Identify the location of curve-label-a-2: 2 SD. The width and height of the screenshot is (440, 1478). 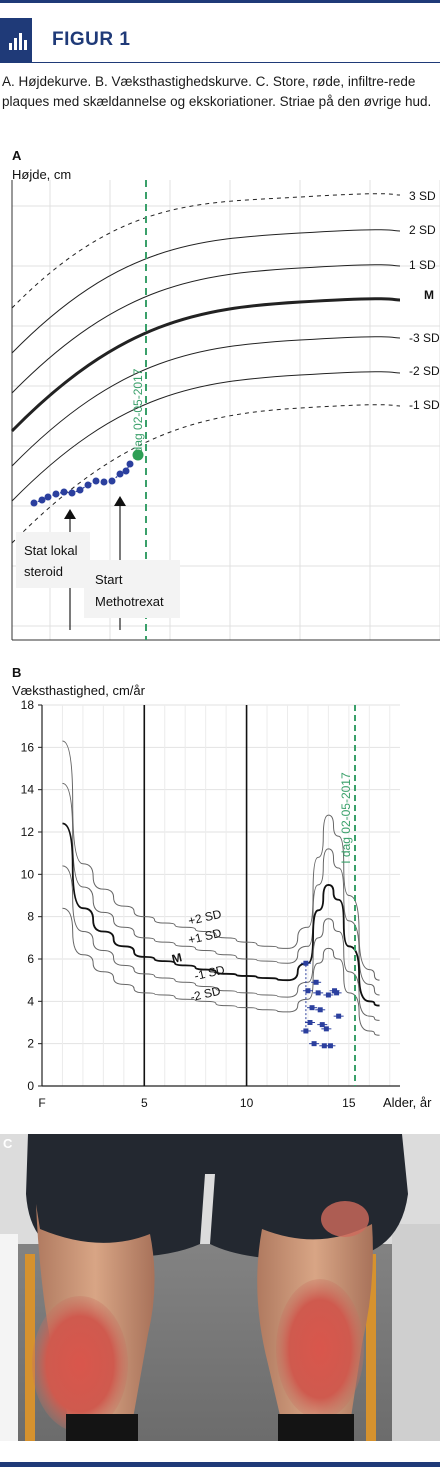
(422, 230).